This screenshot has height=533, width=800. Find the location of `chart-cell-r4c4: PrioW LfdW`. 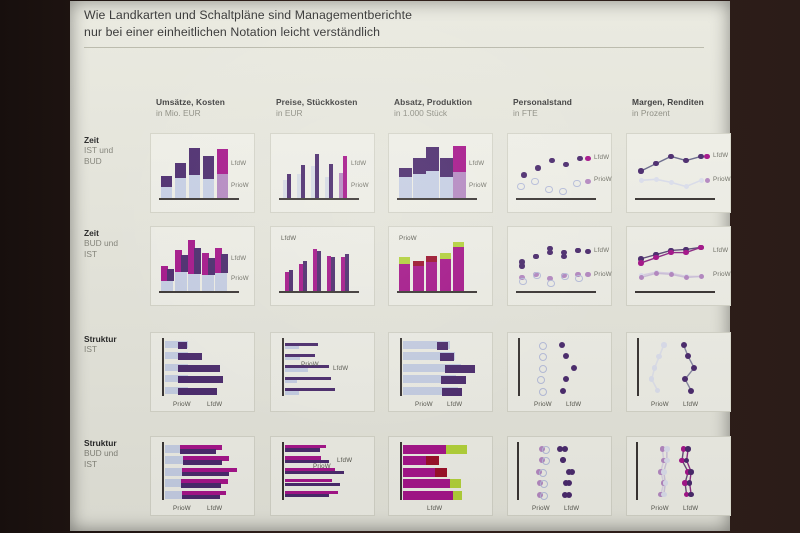

chart-cell-r4c4: PrioW LfdW is located at coordinates (559, 476).